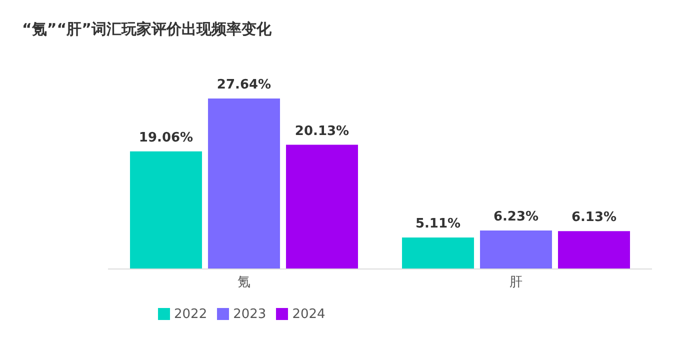 This screenshot has width=700, height=340. I want to click on x-tick-label: 肝, so click(516, 282).